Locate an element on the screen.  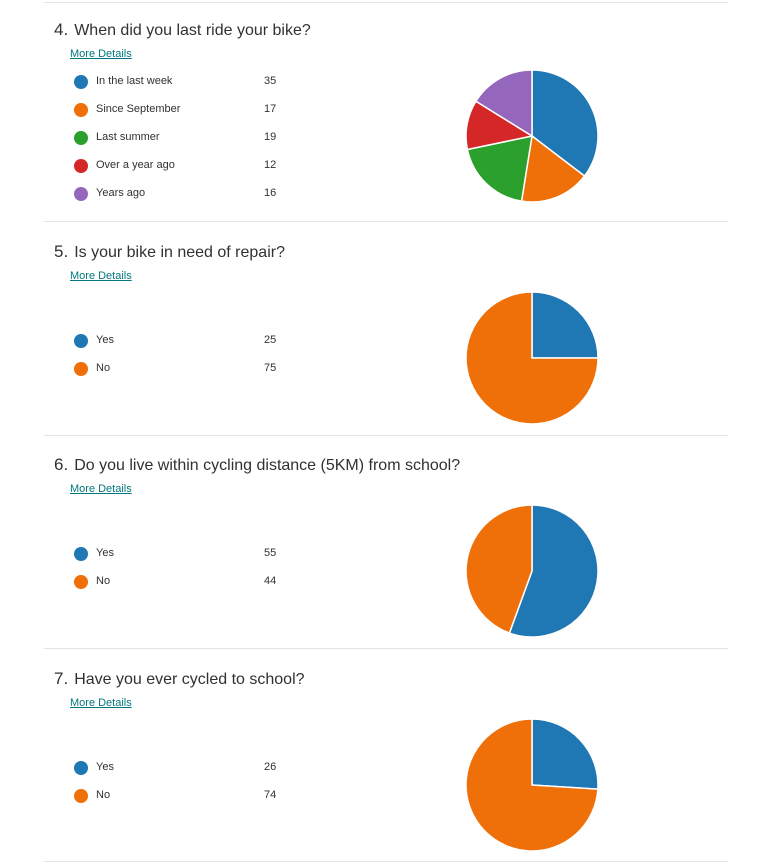
legend: Yes 55 No 44 is located at coordinates (184, 572).